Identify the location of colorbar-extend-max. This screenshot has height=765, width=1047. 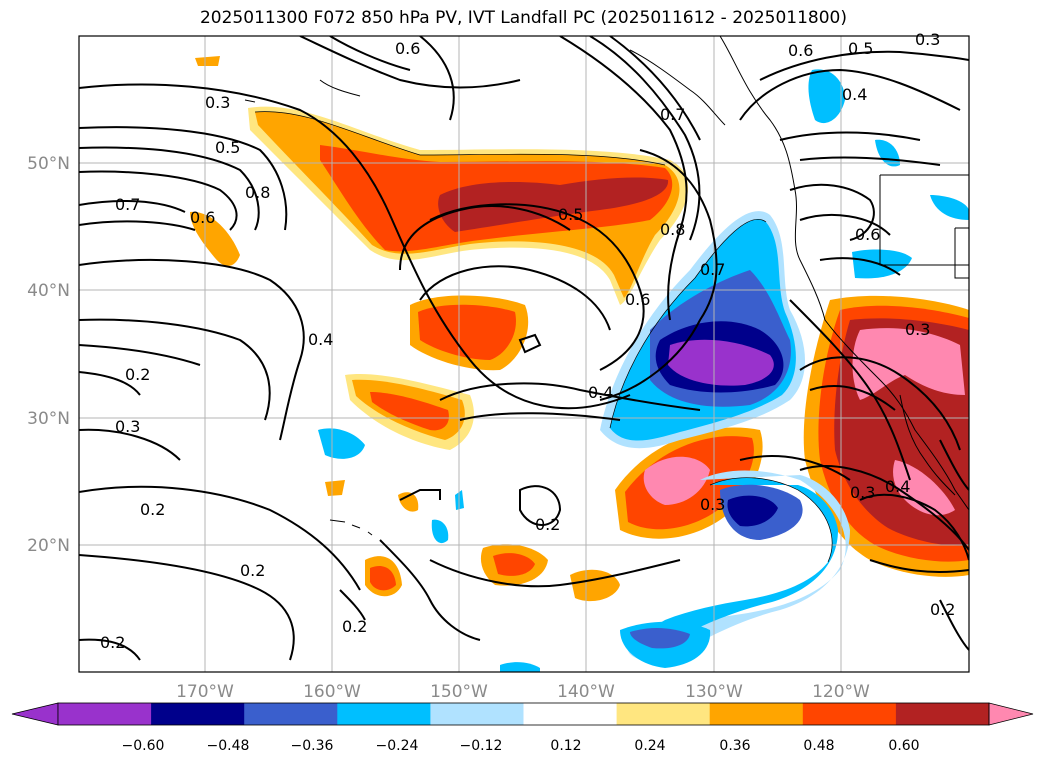
(1011, 714).